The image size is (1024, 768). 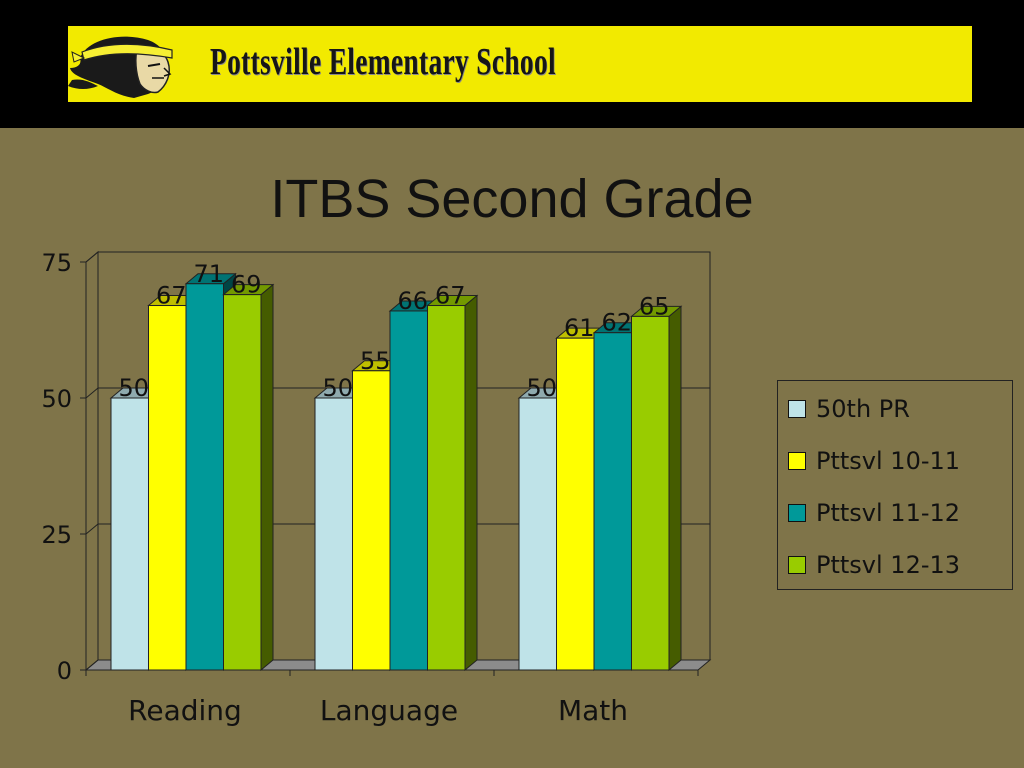 I want to click on bar-value-label: 69, so click(x=246, y=285).